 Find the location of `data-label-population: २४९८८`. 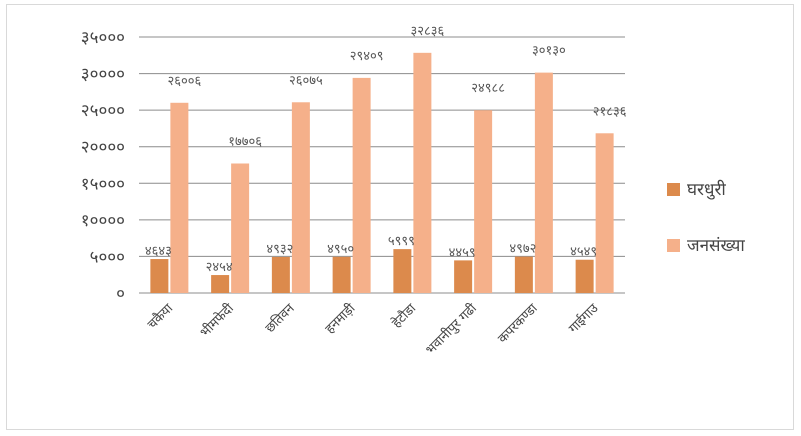

data-label-population: २४९८८ is located at coordinates (488, 88).